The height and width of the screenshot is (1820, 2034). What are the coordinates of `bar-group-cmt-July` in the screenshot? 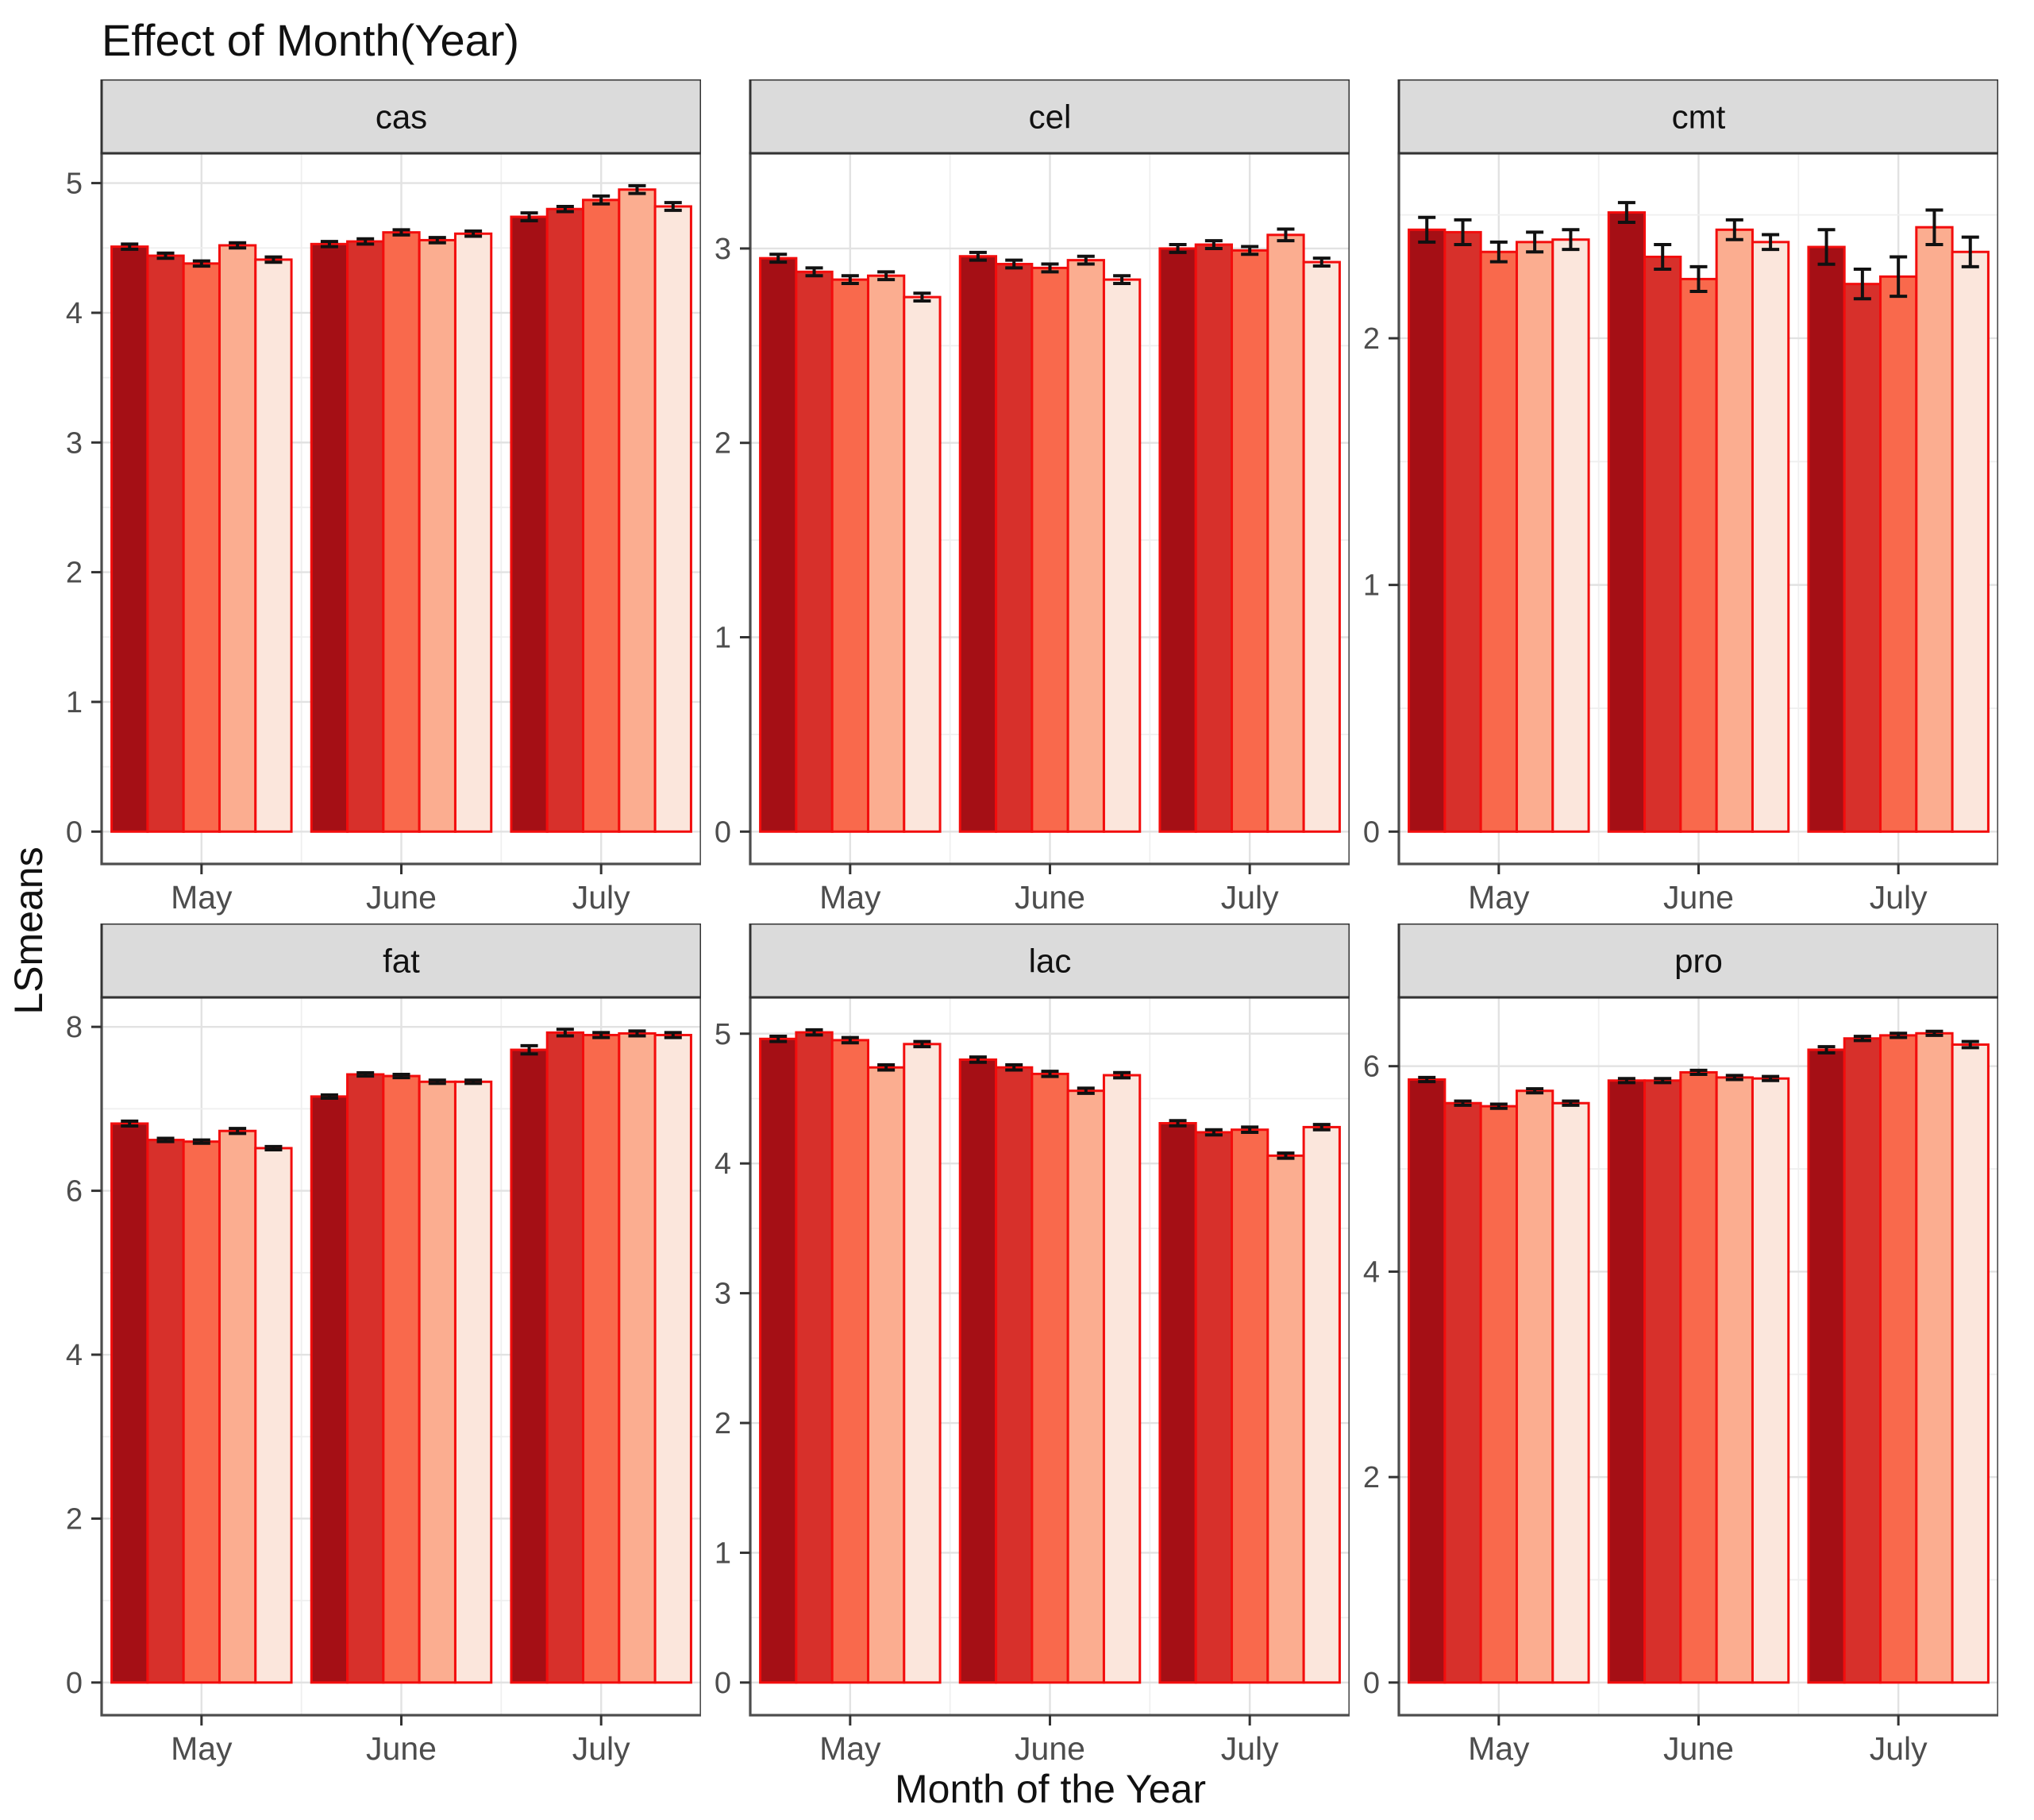 It's located at (1899, 520).